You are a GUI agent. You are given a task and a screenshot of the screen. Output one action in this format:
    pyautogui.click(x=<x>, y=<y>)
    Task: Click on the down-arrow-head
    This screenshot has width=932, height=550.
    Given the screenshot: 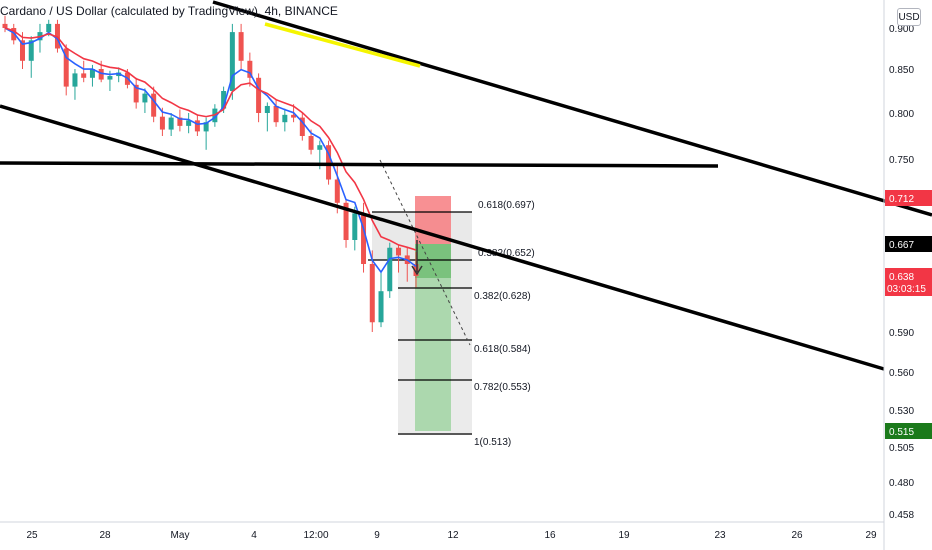 What is the action you would take?
    pyautogui.click(x=417, y=270)
    